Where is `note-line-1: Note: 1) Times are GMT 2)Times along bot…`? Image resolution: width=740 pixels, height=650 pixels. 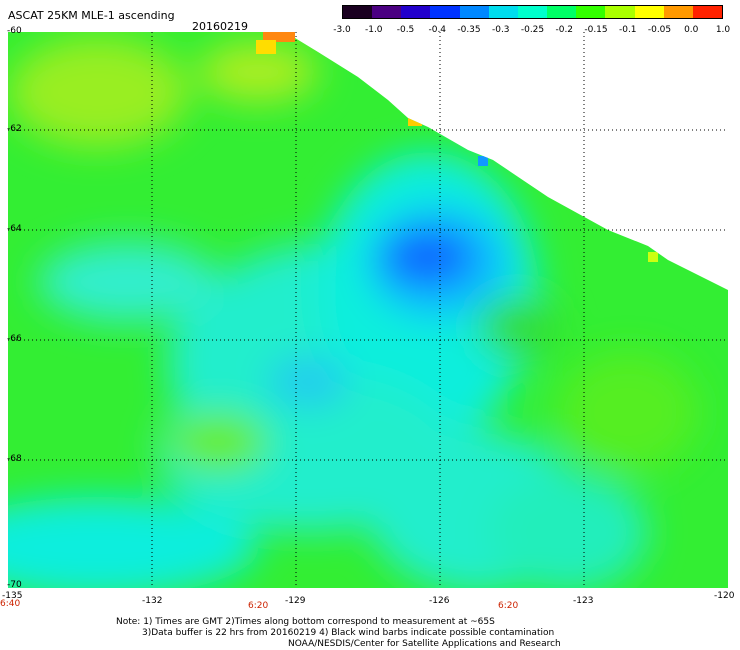
note-line-1: Note: 1) Times are GMT 2)Times along bot… is located at coordinates (305, 622).